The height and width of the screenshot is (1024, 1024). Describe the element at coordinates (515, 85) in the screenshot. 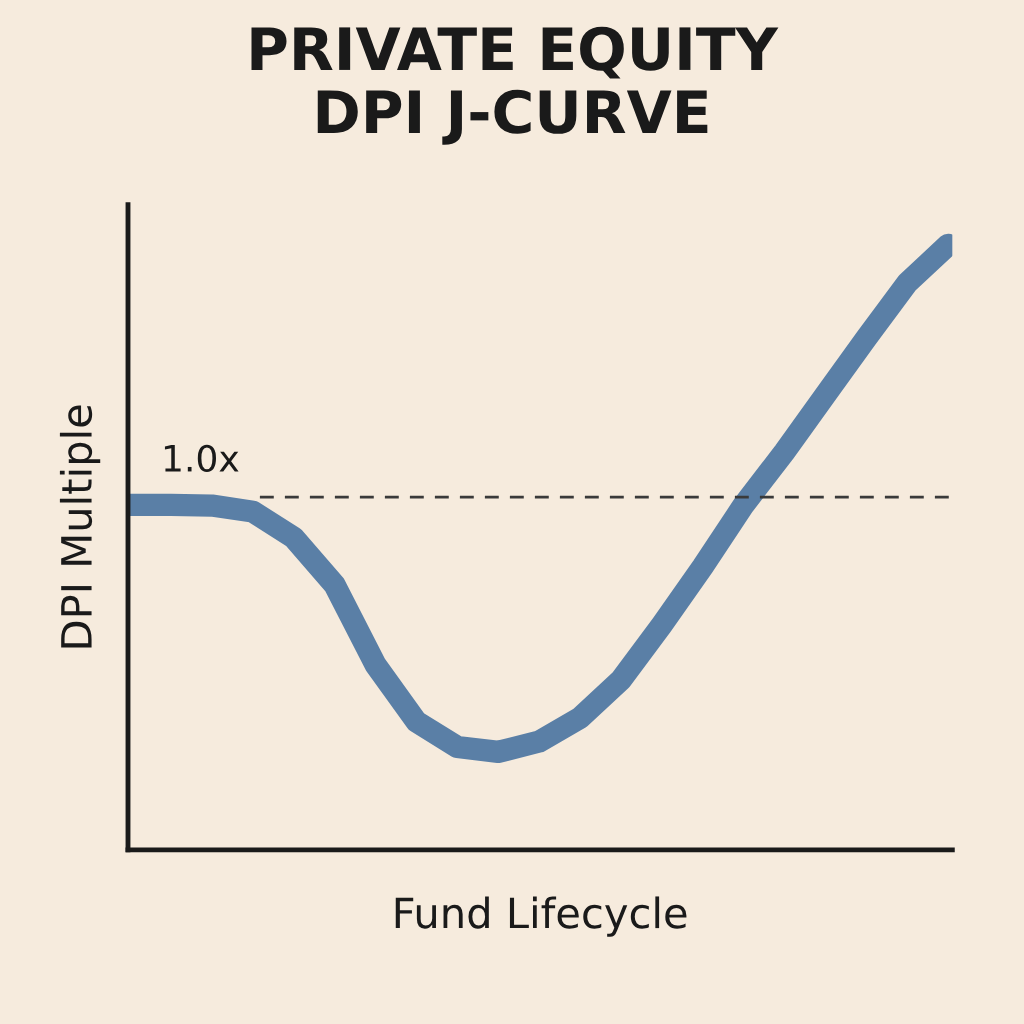

I see `chart-title: PRIVATE EQUITY DPI J-CURVE` at that location.